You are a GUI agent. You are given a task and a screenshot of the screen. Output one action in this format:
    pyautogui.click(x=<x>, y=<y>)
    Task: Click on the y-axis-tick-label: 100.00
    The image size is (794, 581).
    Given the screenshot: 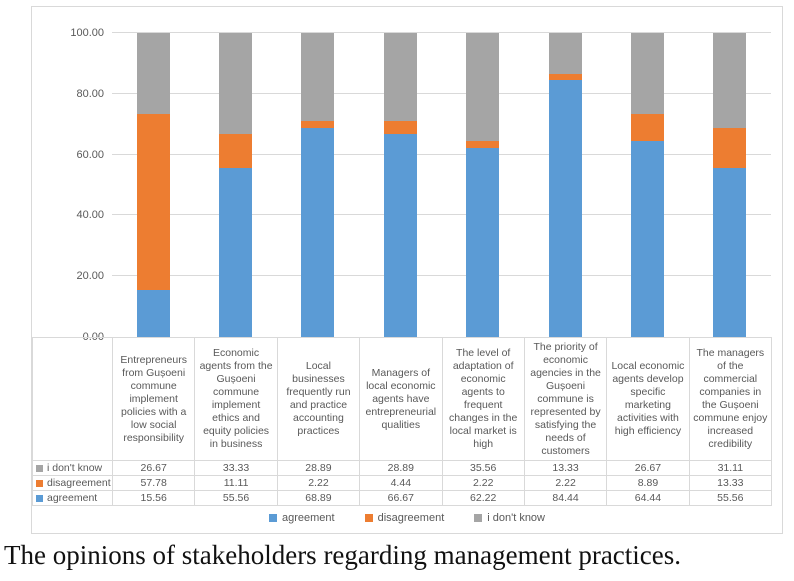 What is the action you would take?
    pyautogui.click(x=87, y=33)
    